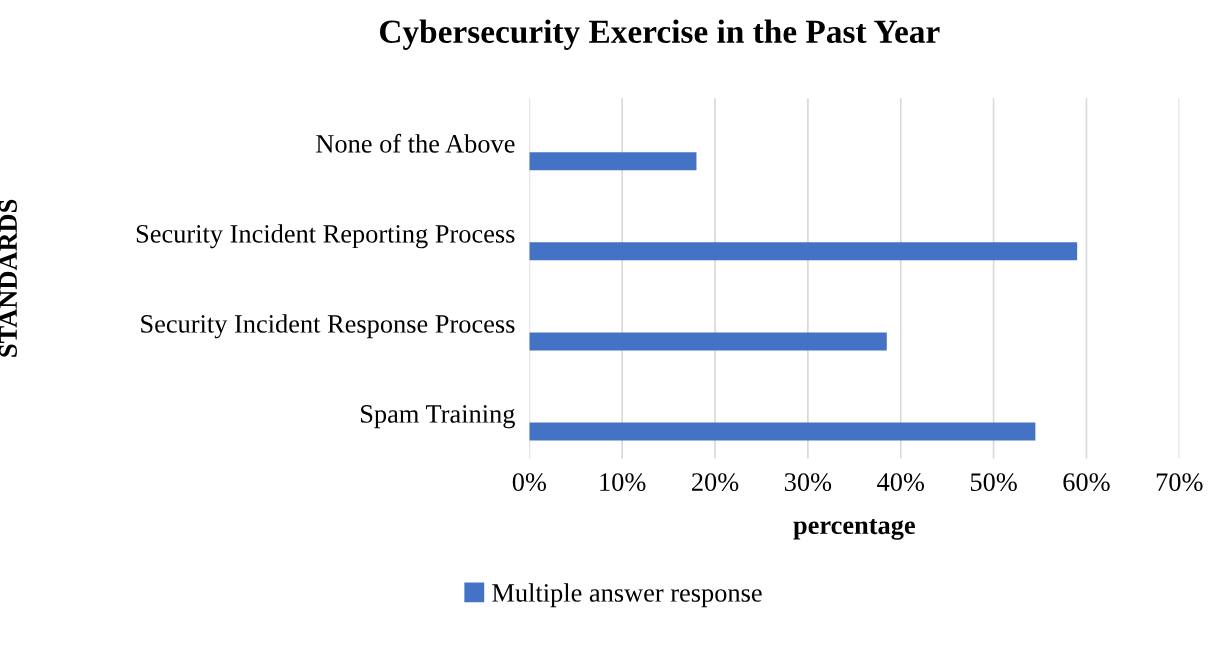 This screenshot has height=655, width=1231. I want to click on x-tick-label: 70%, so click(1179, 482).